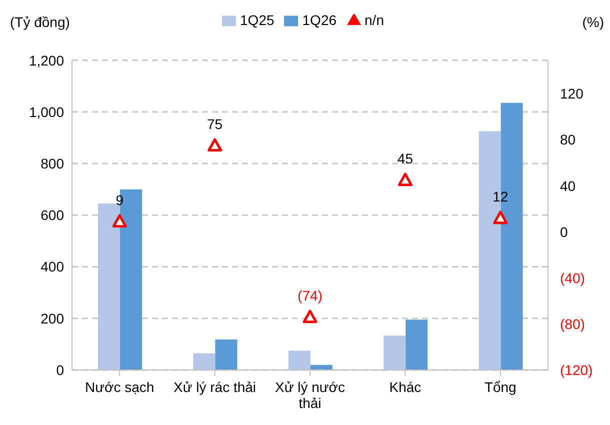  I want to click on y-tick-label: 600, so click(52, 215).